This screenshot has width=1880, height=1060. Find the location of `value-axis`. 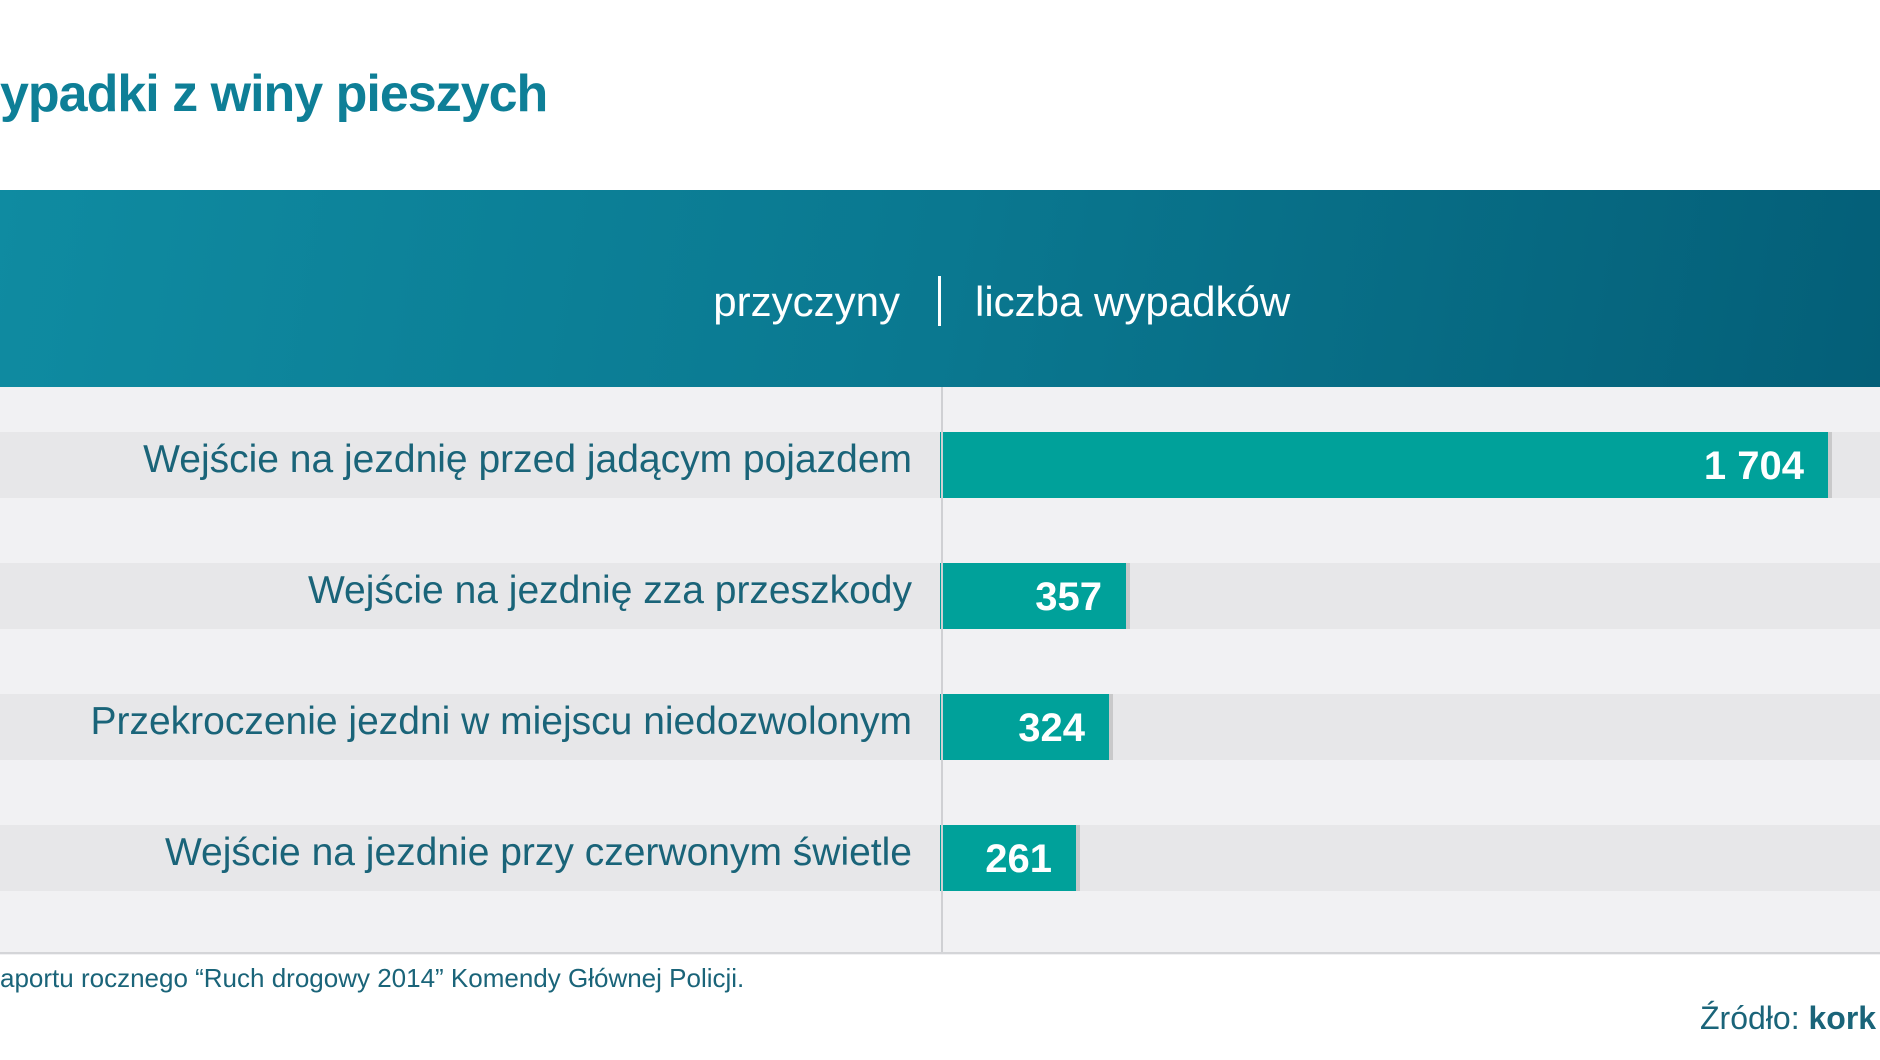

value-axis is located at coordinates (942, 670).